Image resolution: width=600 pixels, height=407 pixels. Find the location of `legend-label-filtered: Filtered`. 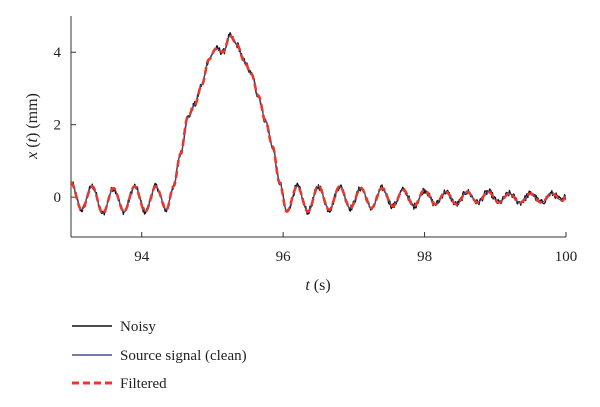

legend-label-filtered: Filtered is located at coordinates (143, 384).